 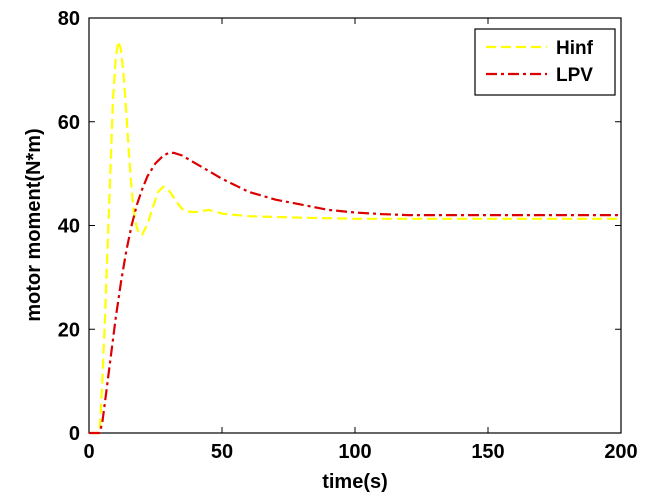 What do you see at coordinates (355, 482) in the screenshot?
I see `x-axis-label: time(s)` at bounding box center [355, 482].